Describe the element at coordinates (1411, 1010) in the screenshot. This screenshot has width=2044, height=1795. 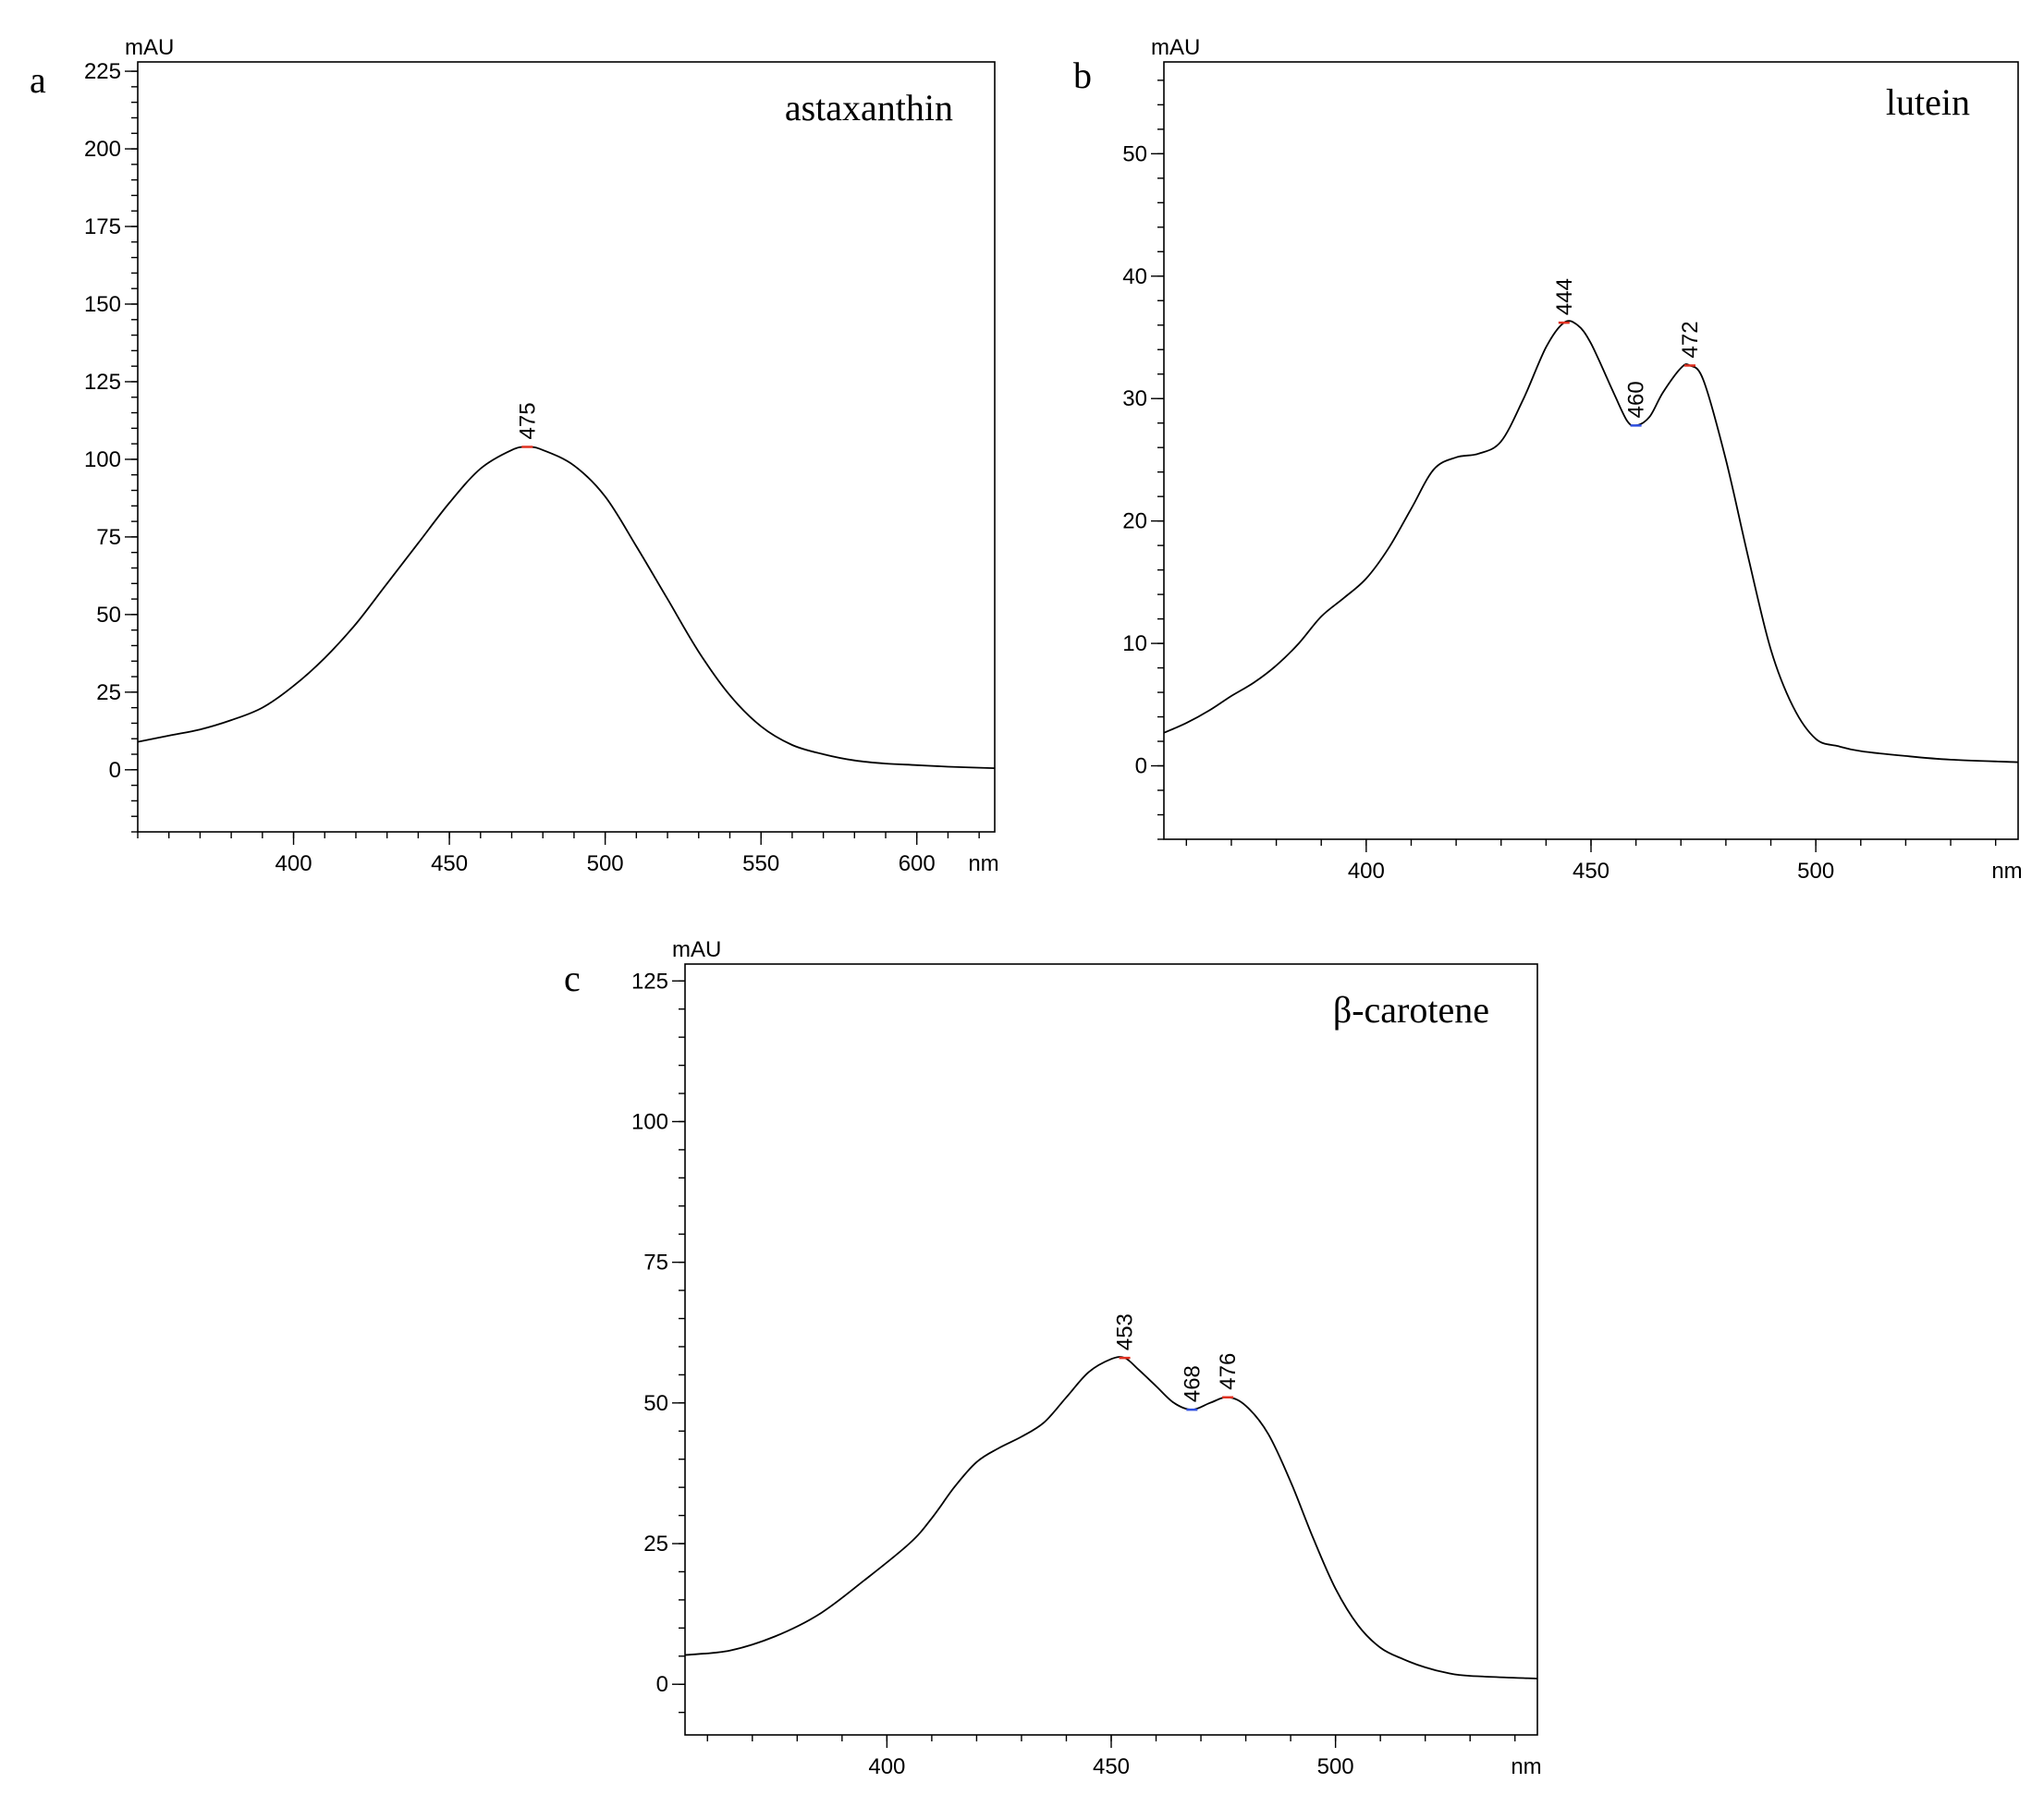
I see `chart-title: β-carotene` at that location.